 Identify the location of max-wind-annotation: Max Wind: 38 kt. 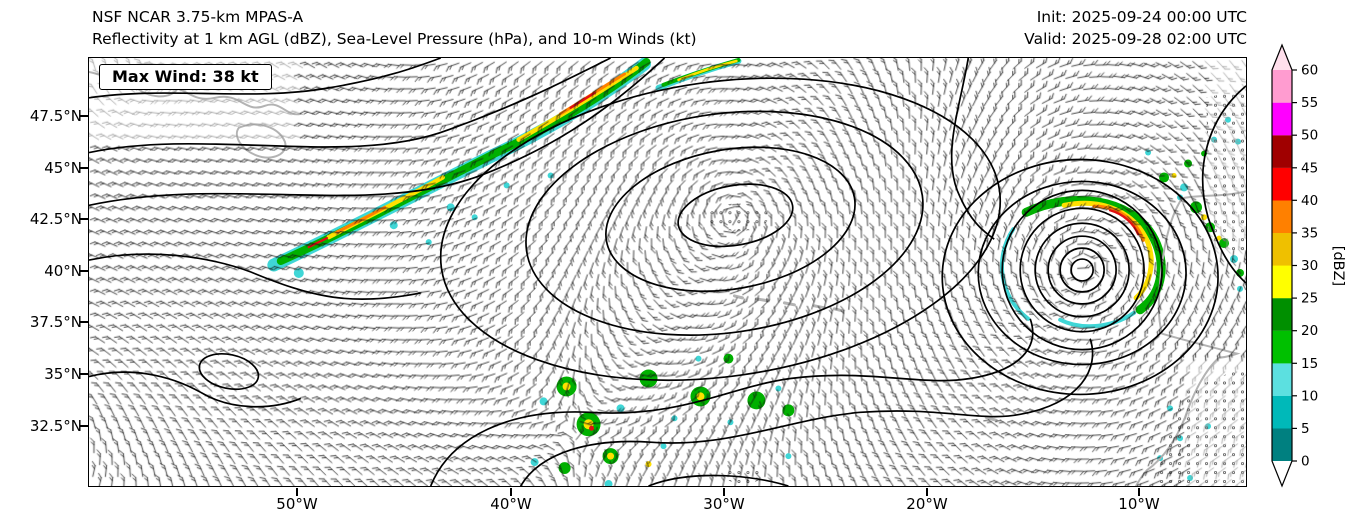
(185, 77).